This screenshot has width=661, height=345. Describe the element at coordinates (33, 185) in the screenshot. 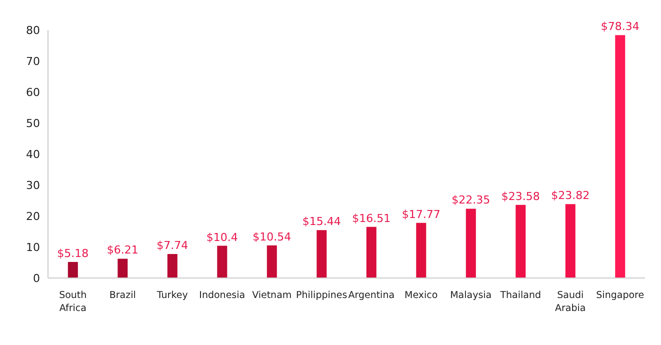

I see `y-tick-label: 30` at that location.